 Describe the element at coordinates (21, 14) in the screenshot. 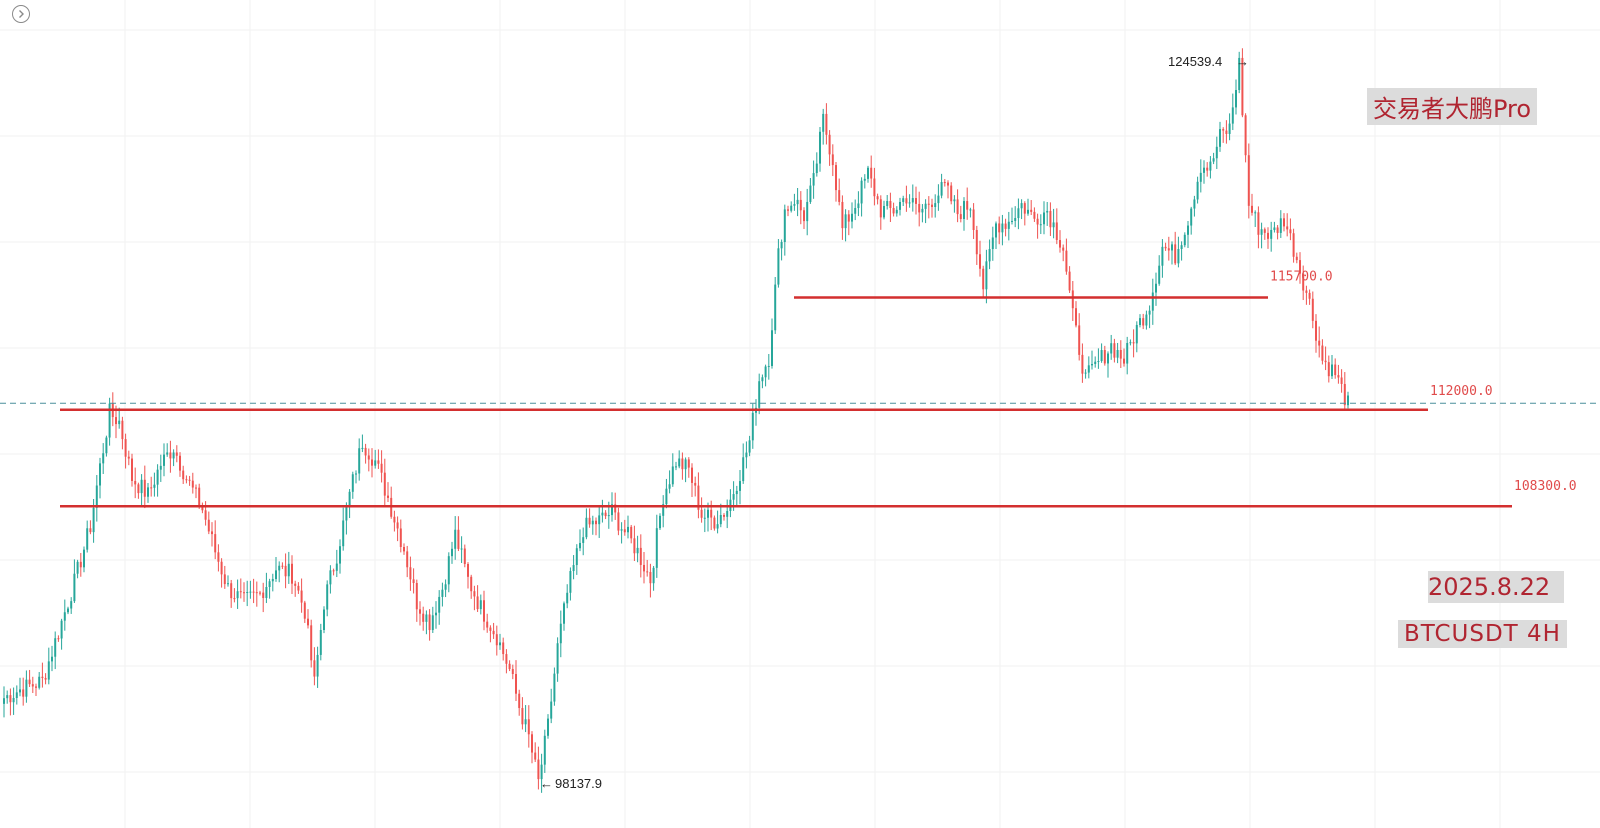

I see `collapse-toggle-button` at that location.